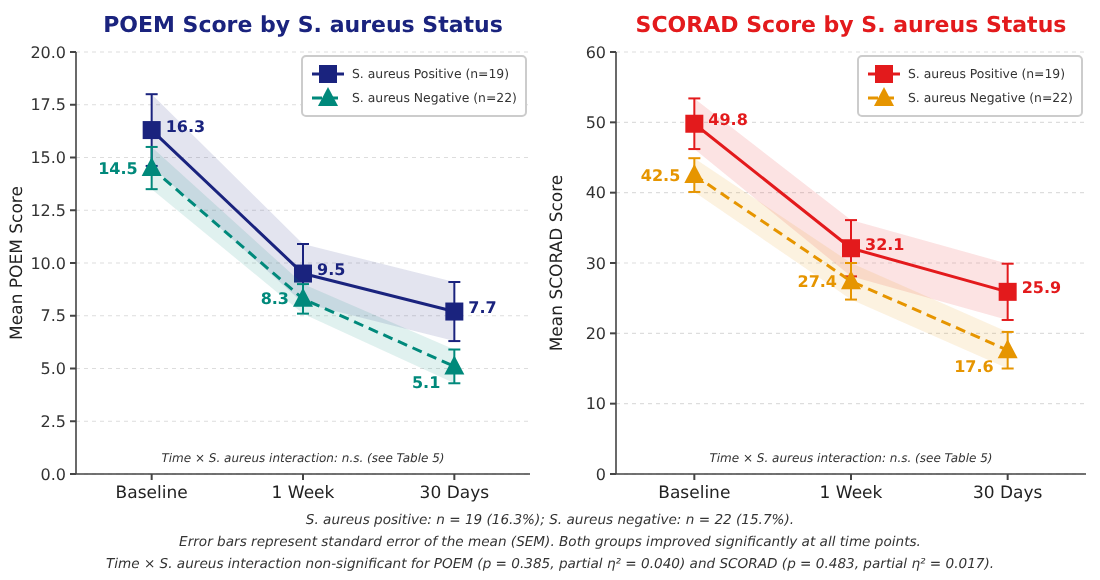 The image size is (1100, 580). I want to click on data-label: 7.7, so click(482, 308).